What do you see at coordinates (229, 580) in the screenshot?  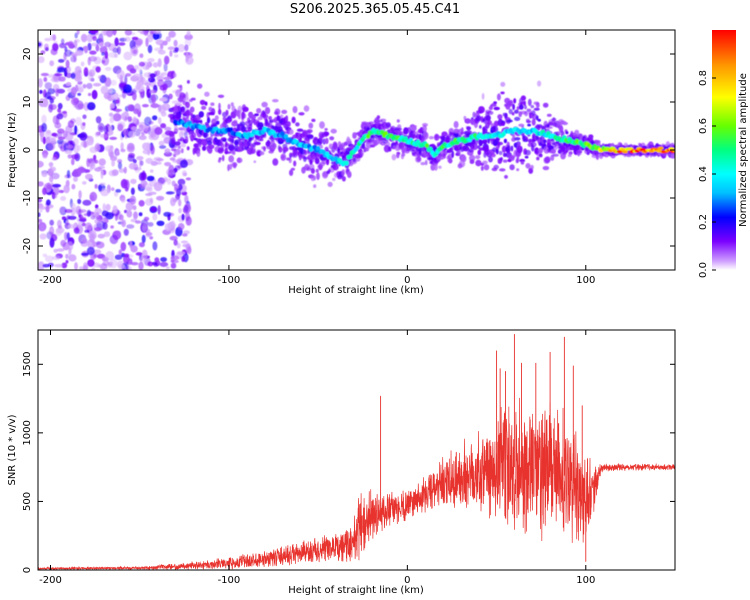 I see `snr-x-tick-label: -100` at bounding box center [229, 580].